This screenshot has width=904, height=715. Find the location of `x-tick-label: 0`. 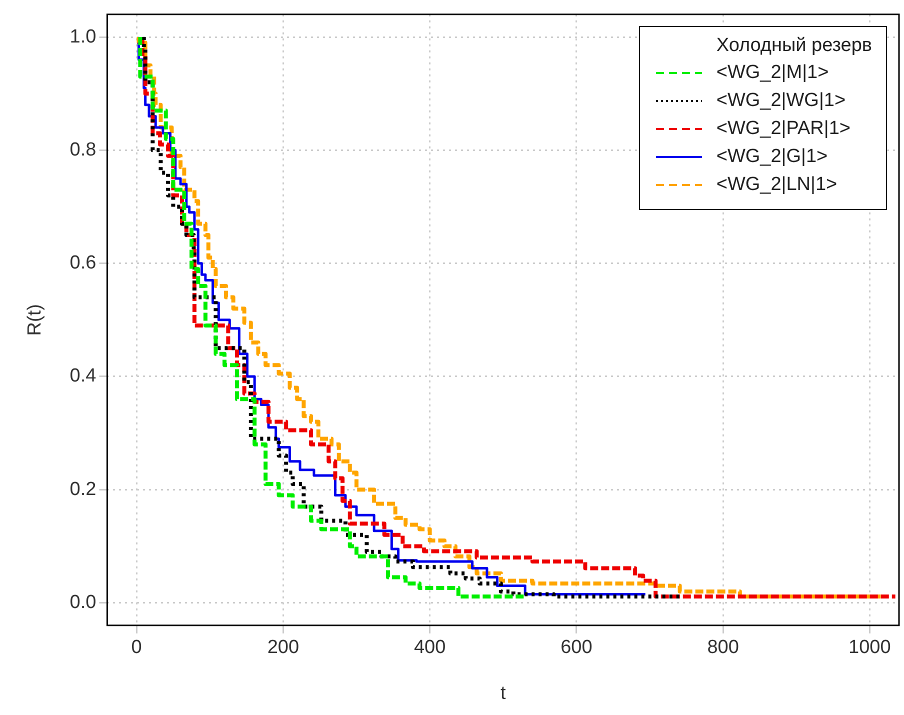

x-tick-label: 0 is located at coordinates (136, 647).